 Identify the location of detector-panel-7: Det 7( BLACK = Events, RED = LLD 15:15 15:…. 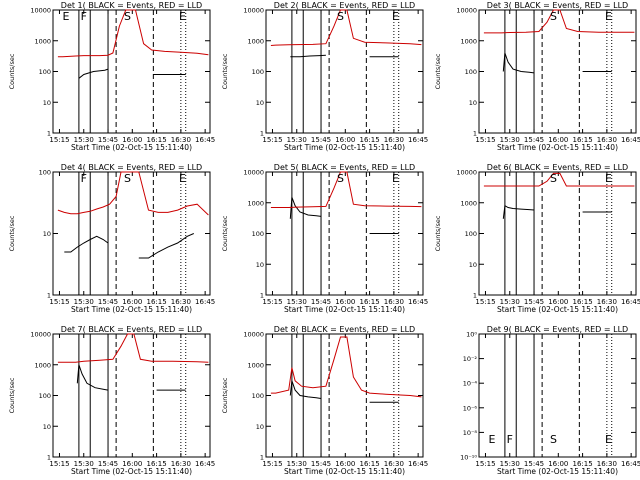
(111, 400).